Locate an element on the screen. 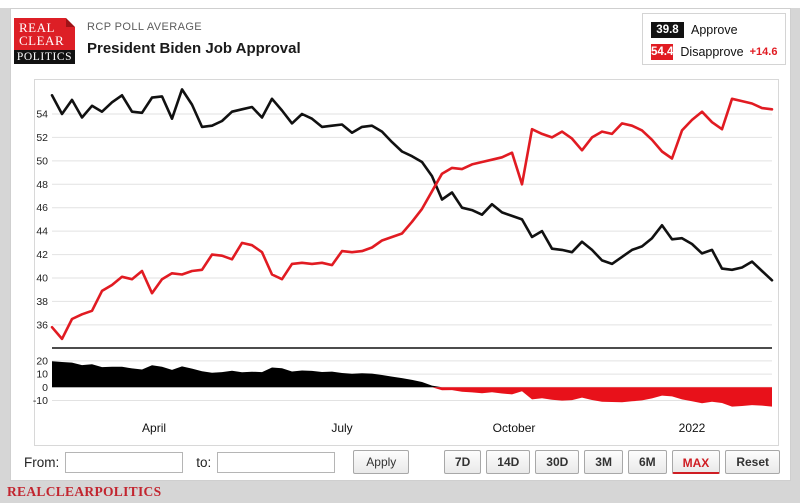  page-title: President Biden Job Approval is located at coordinates (194, 48).